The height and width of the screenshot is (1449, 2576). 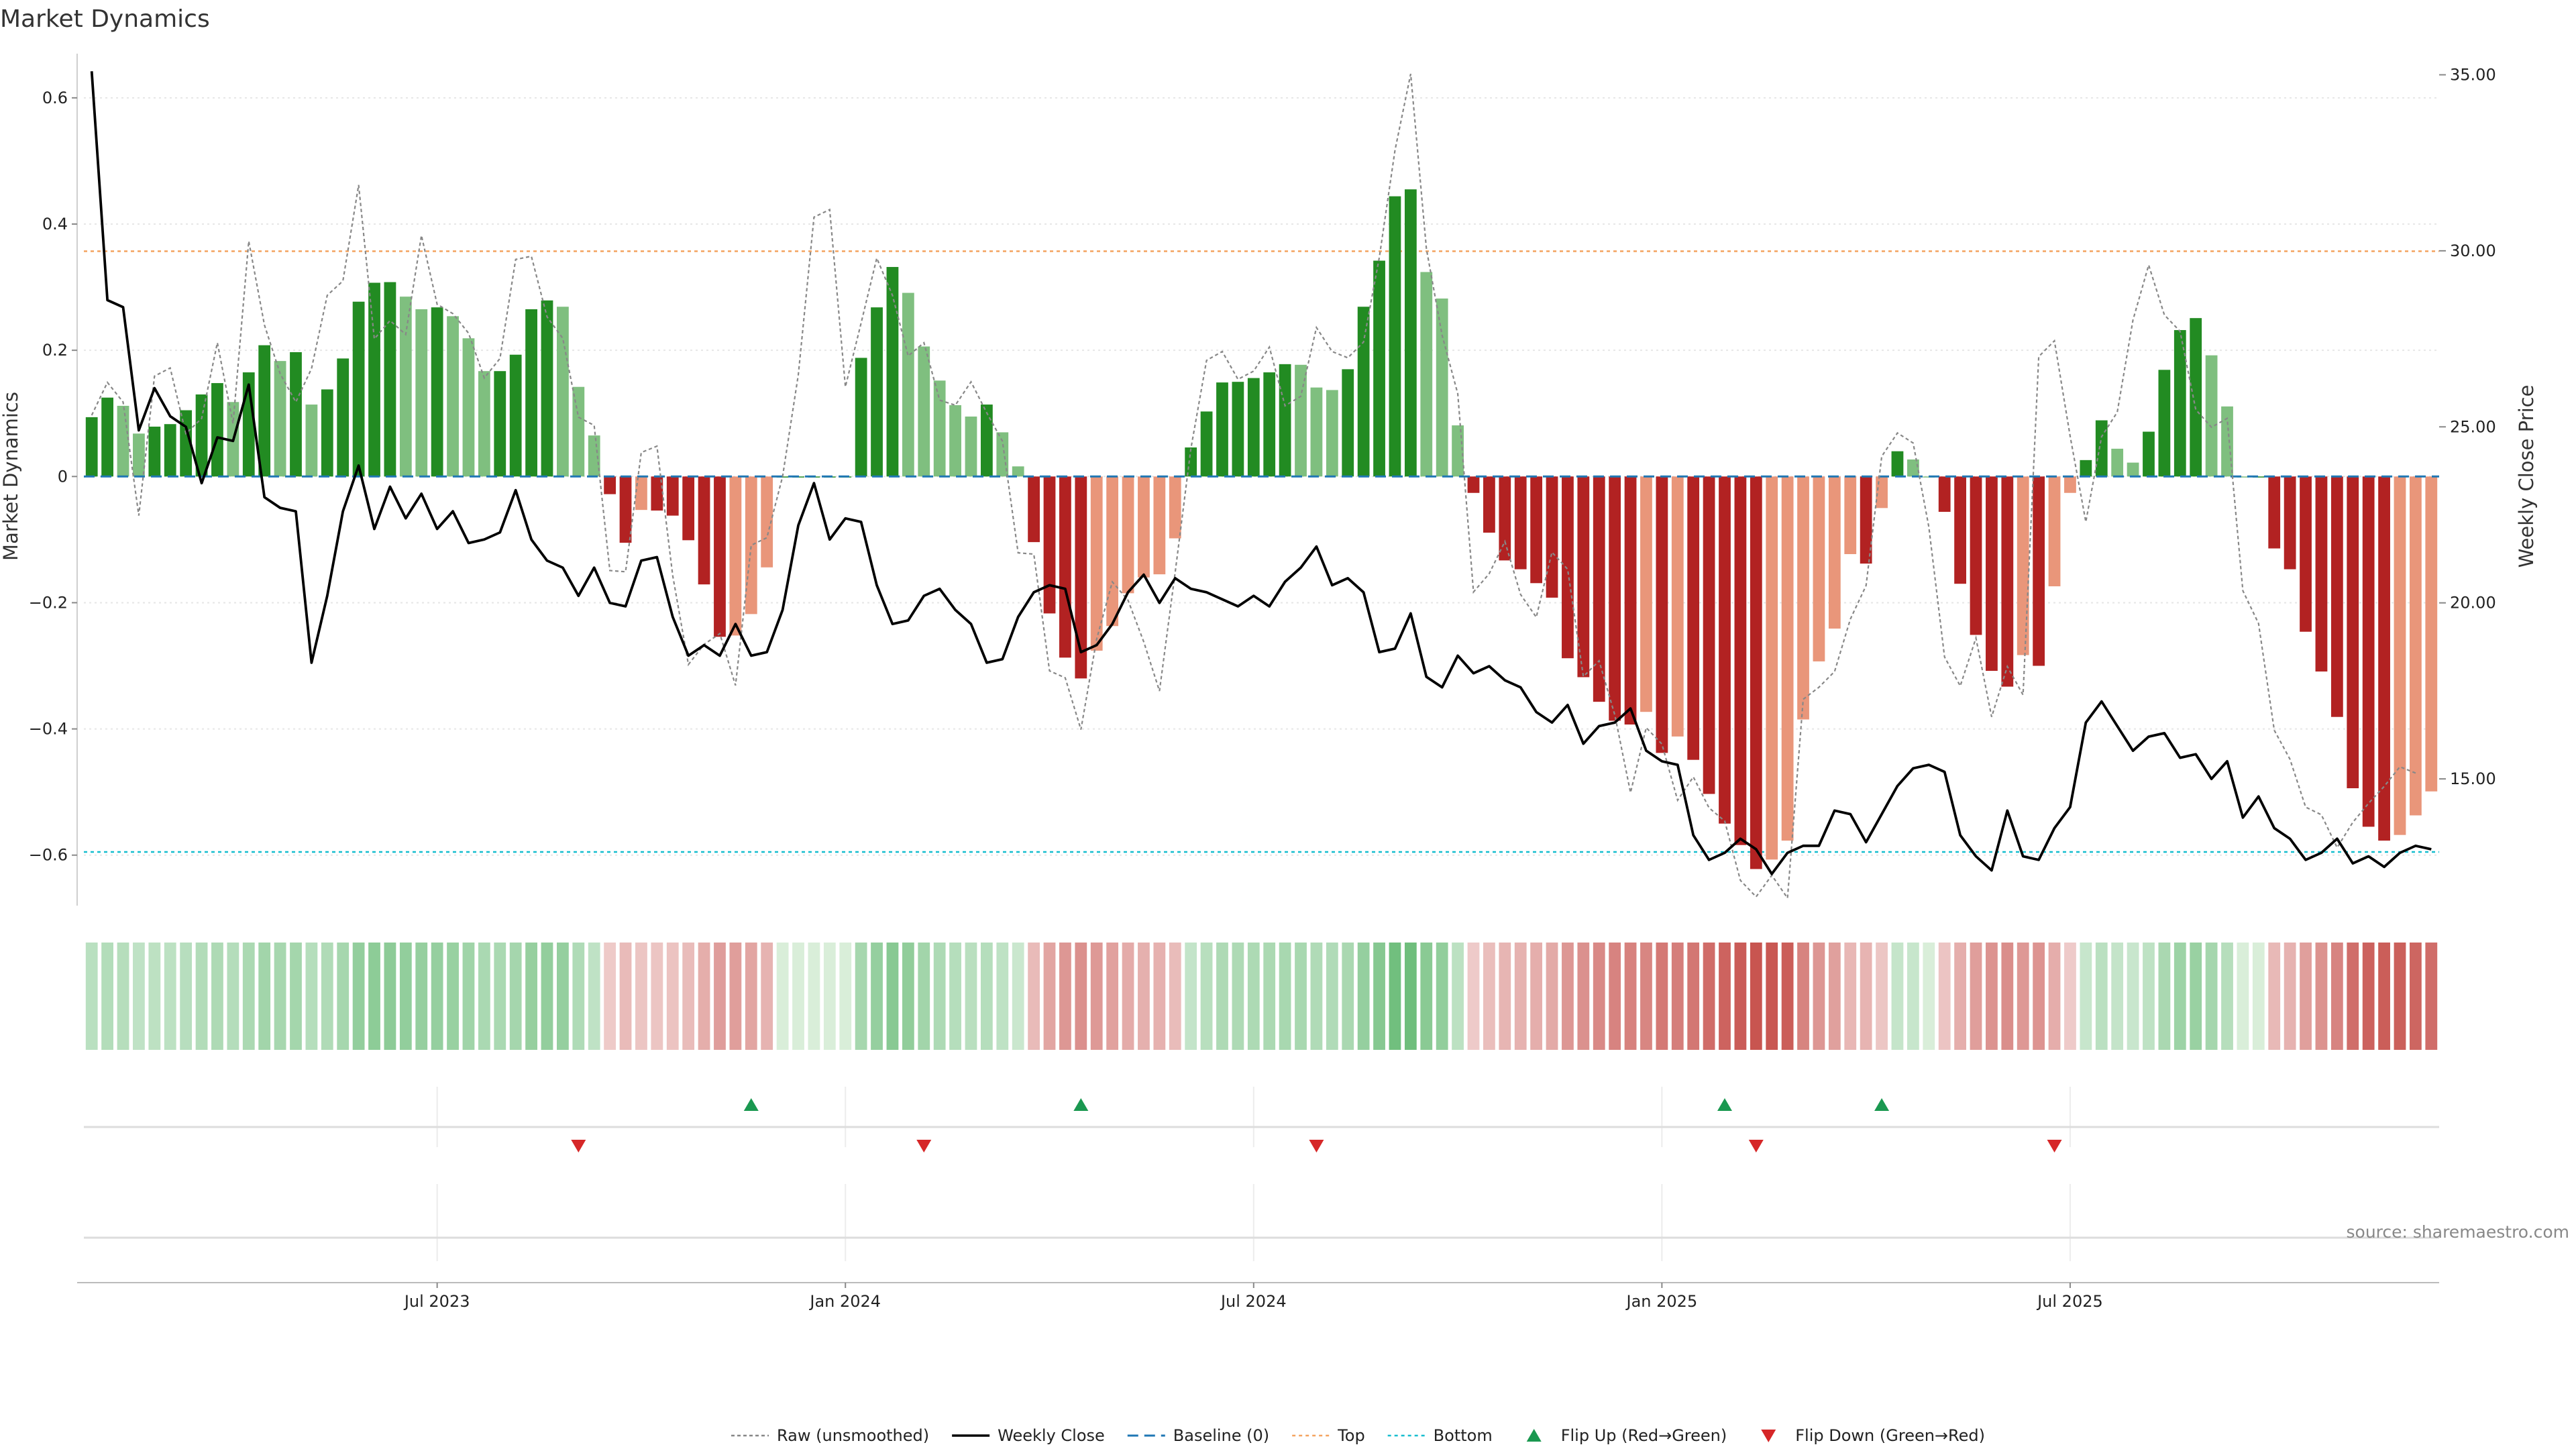 What do you see at coordinates (55, 350) in the screenshot?
I see `left-tick-label: 0.2` at bounding box center [55, 350].